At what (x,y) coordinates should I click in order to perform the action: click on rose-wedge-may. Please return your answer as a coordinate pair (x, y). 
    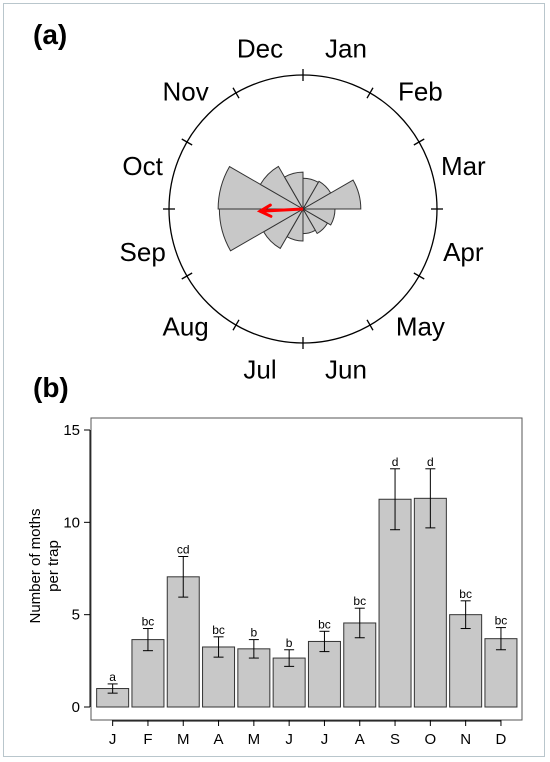
    Looking at the image, I should click on (315, 221).